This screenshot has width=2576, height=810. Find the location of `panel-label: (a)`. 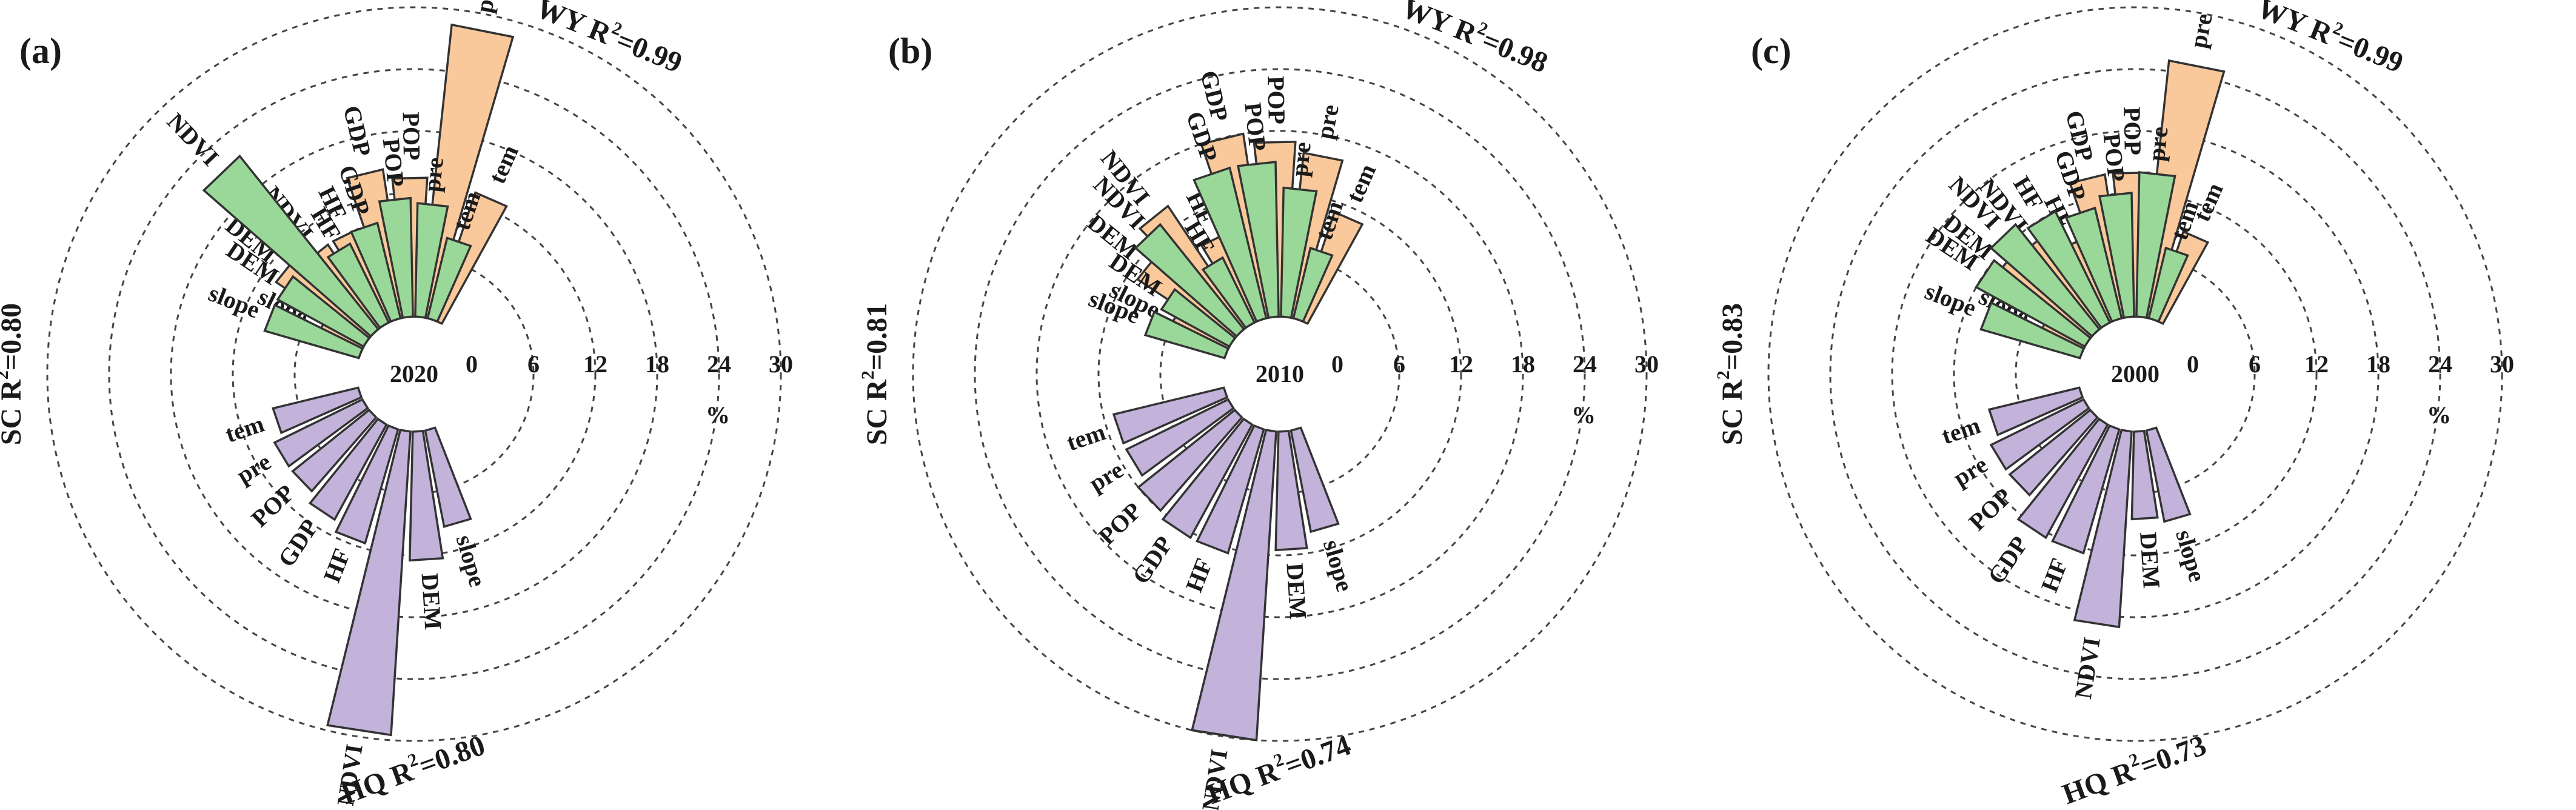

panel-label: (a) is located at coordinates (40, 51).